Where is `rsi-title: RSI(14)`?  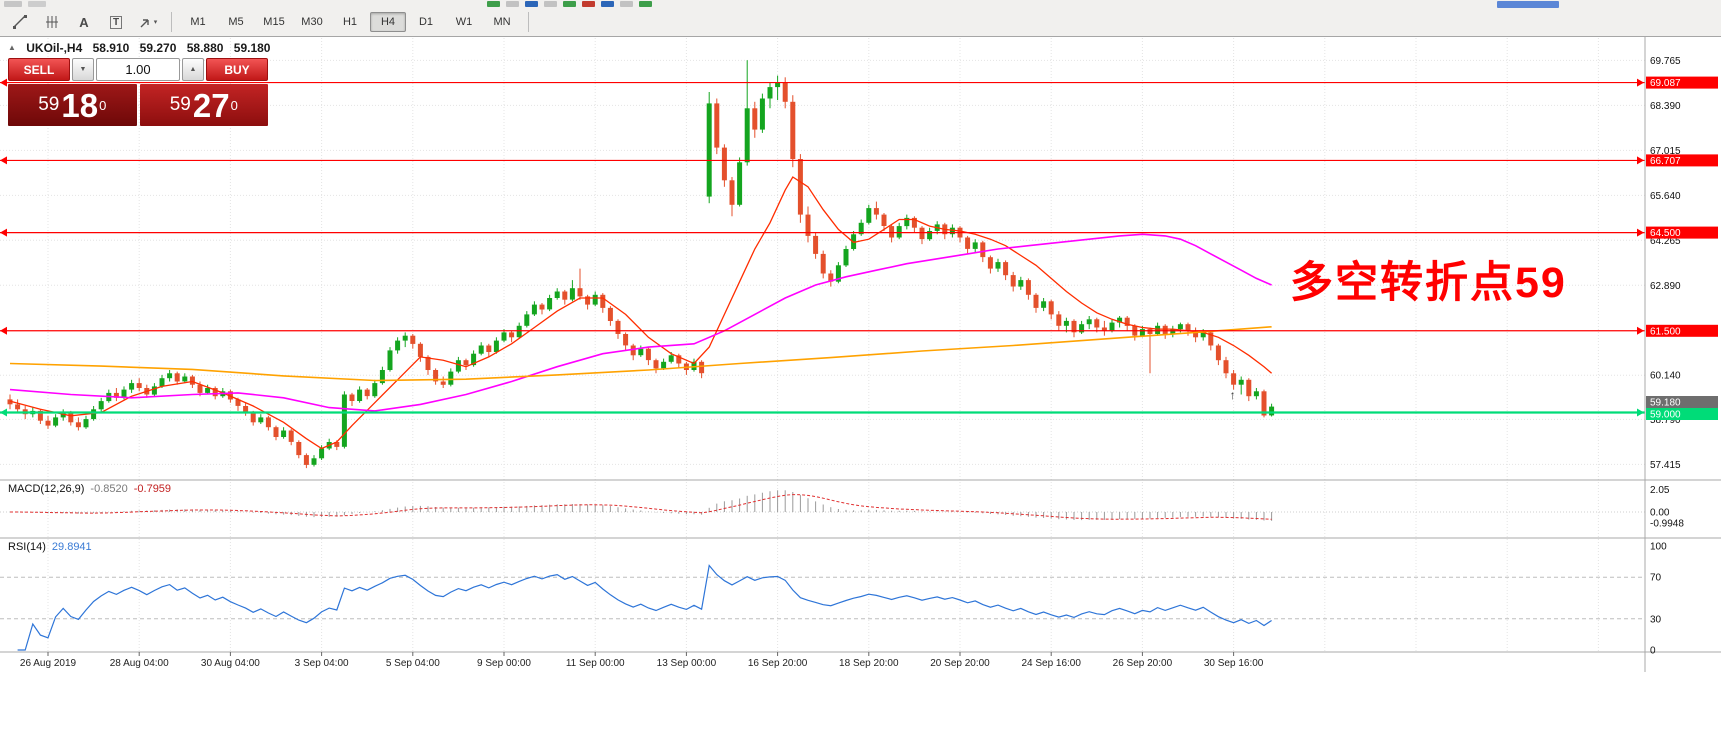 rsi-title: RSI(14) is located at coordinates (27, 547).